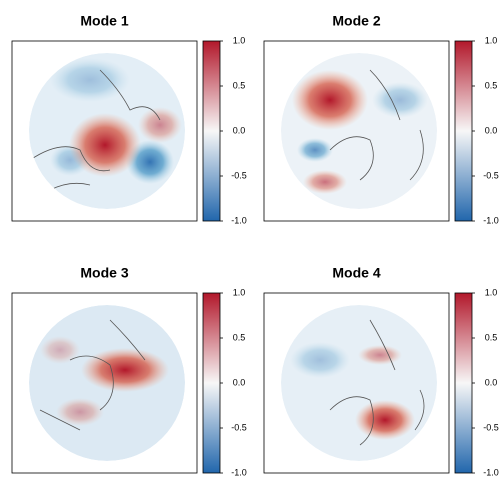  Describe the element at coordinates (104, 21) in the screenshot. I see `panel-title: Mode 1` at that location.